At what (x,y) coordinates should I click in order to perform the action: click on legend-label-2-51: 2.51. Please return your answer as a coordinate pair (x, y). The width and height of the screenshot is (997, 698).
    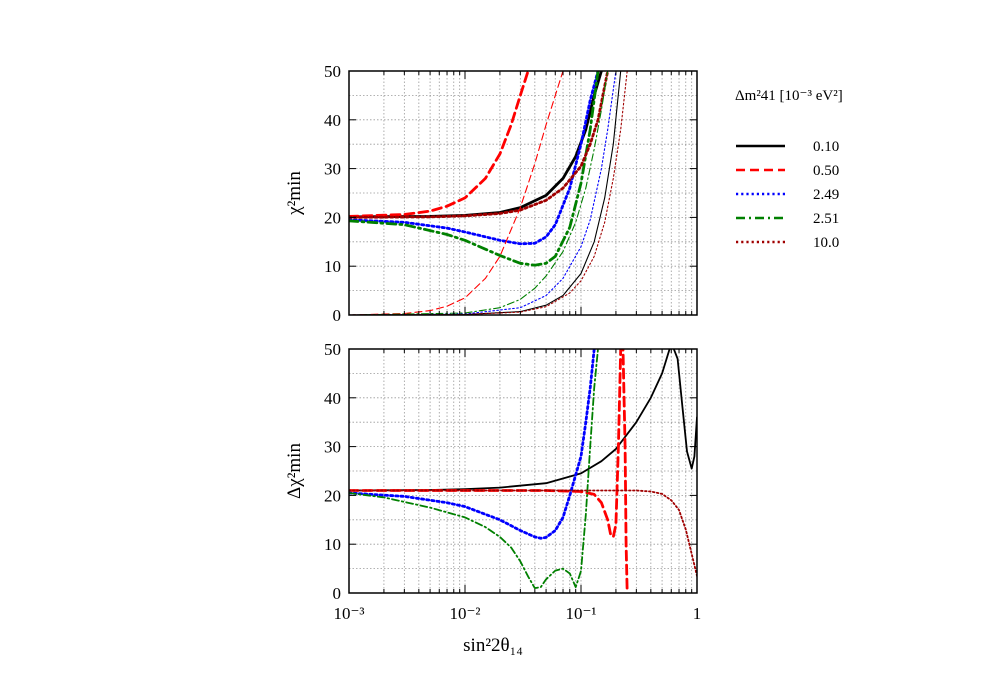
    Looking at the image, I should click on (826, 219).